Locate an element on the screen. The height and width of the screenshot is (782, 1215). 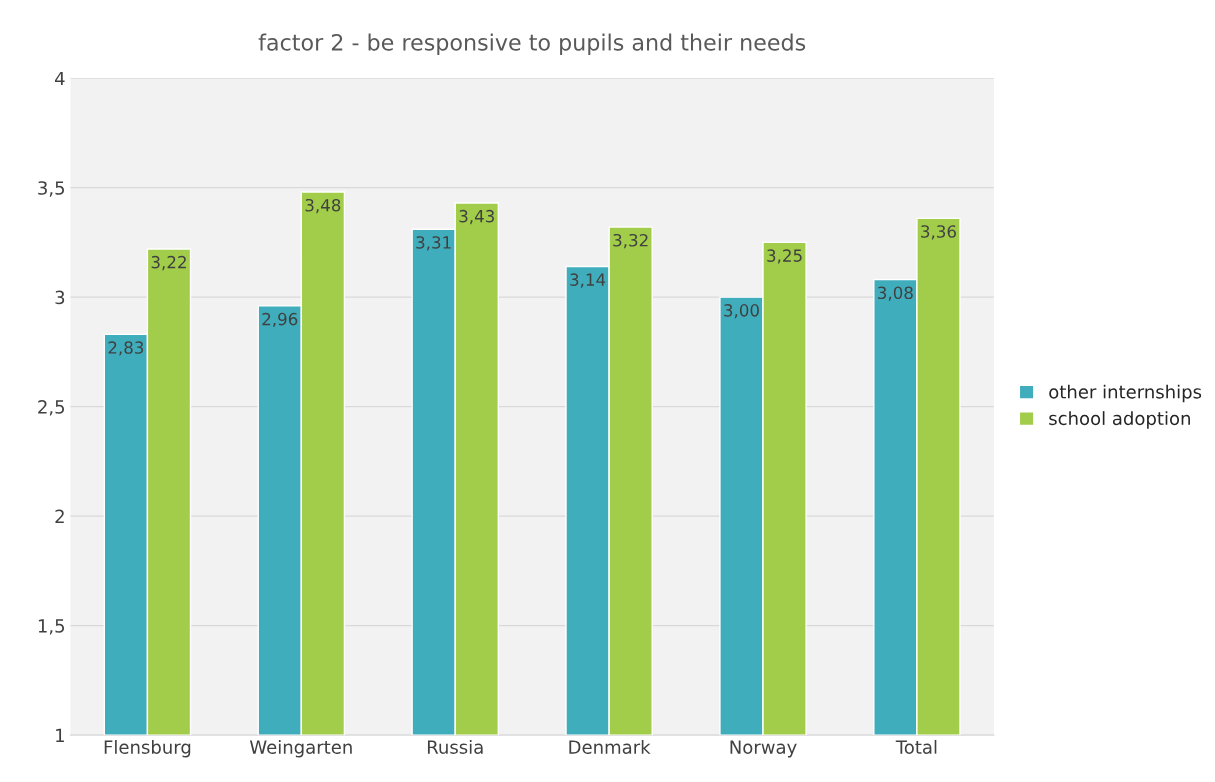
data-label: 3,43 is located at coordinates (476, 217).